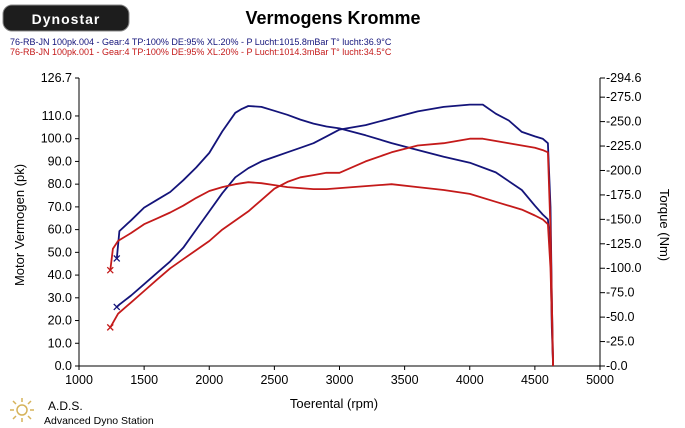  What do you see at coordinates (79, 380) in the screenshot?
I see `x-tick-label: 1000` at bounding box center [79, 380].